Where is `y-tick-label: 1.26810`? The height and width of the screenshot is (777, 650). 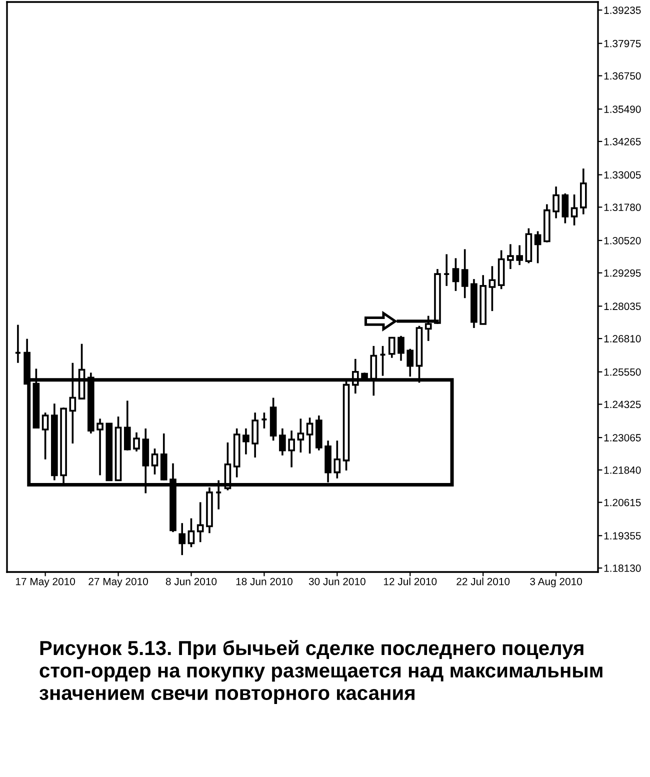
y-tick-label: 1.26810 is located at coordinates (622, 338).